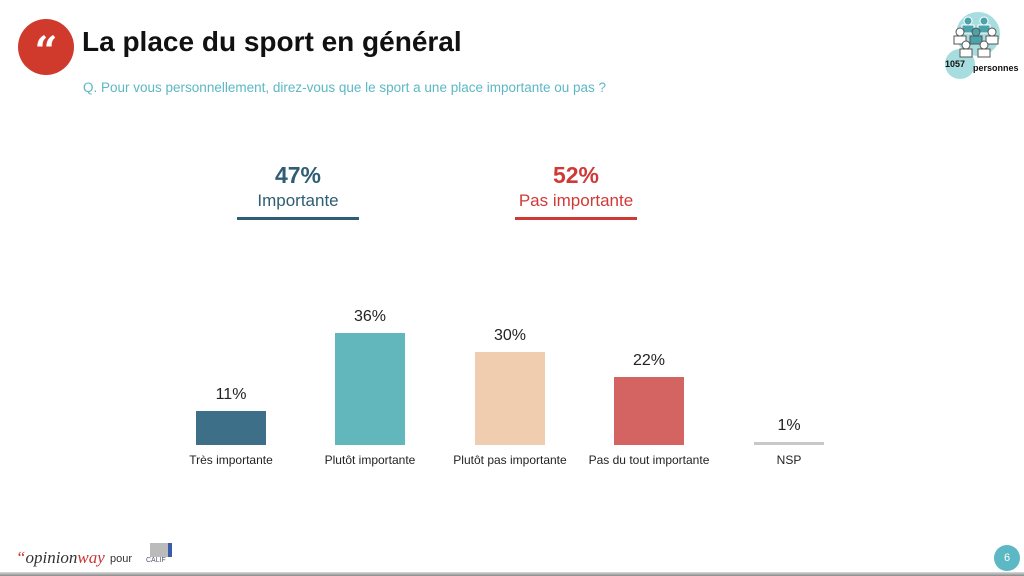 This screenshot has width=1024, height=576. What do you see at coordinates (272, 41) in the screenshot?
I see `page-title: La place du sport en général` at bounding box center [272, 41].